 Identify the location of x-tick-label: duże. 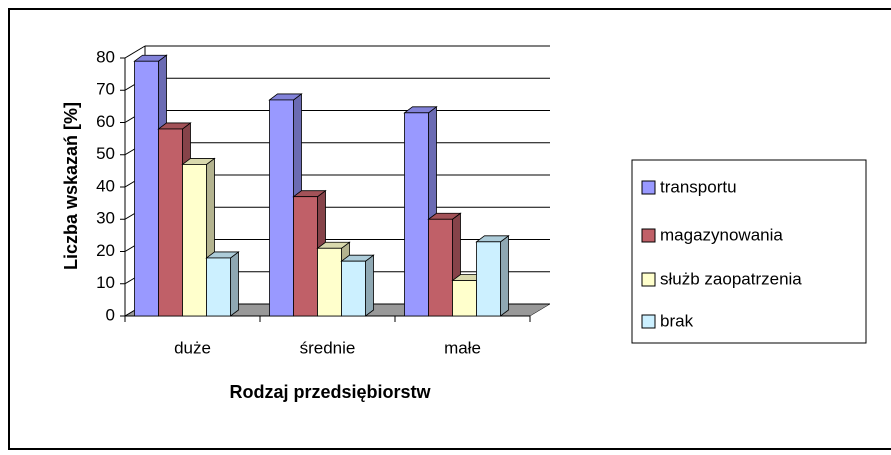
(192, 347).